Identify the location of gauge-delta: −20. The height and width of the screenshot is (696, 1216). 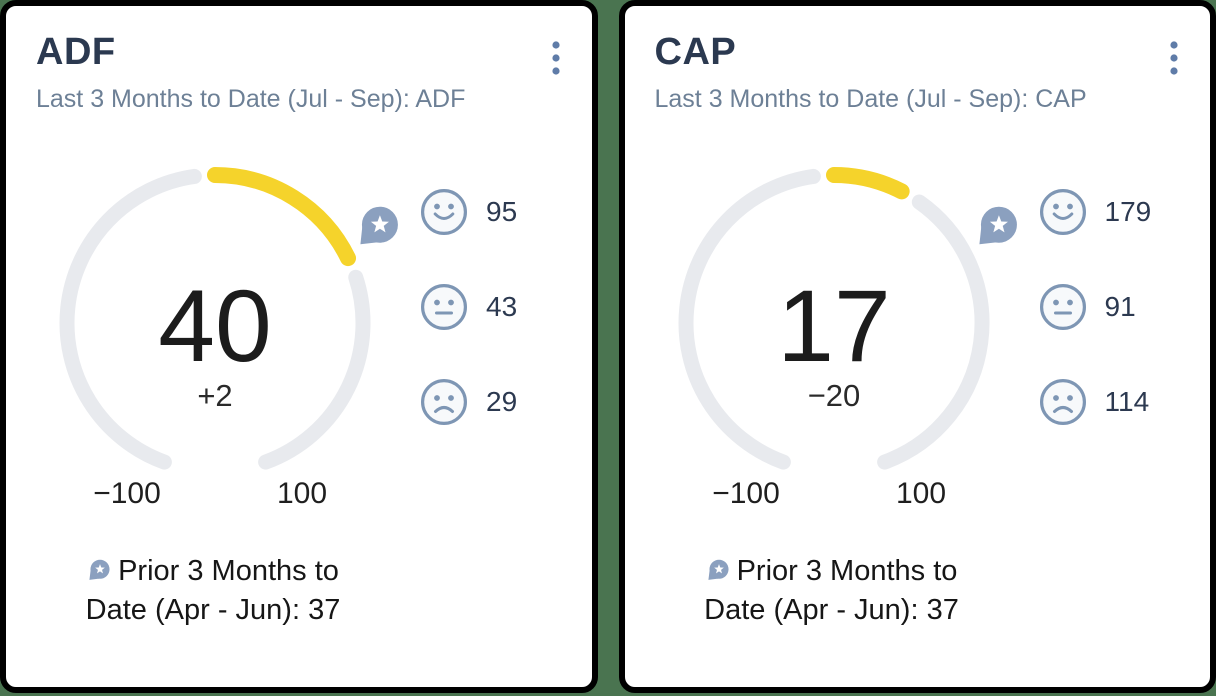
(833, 395).